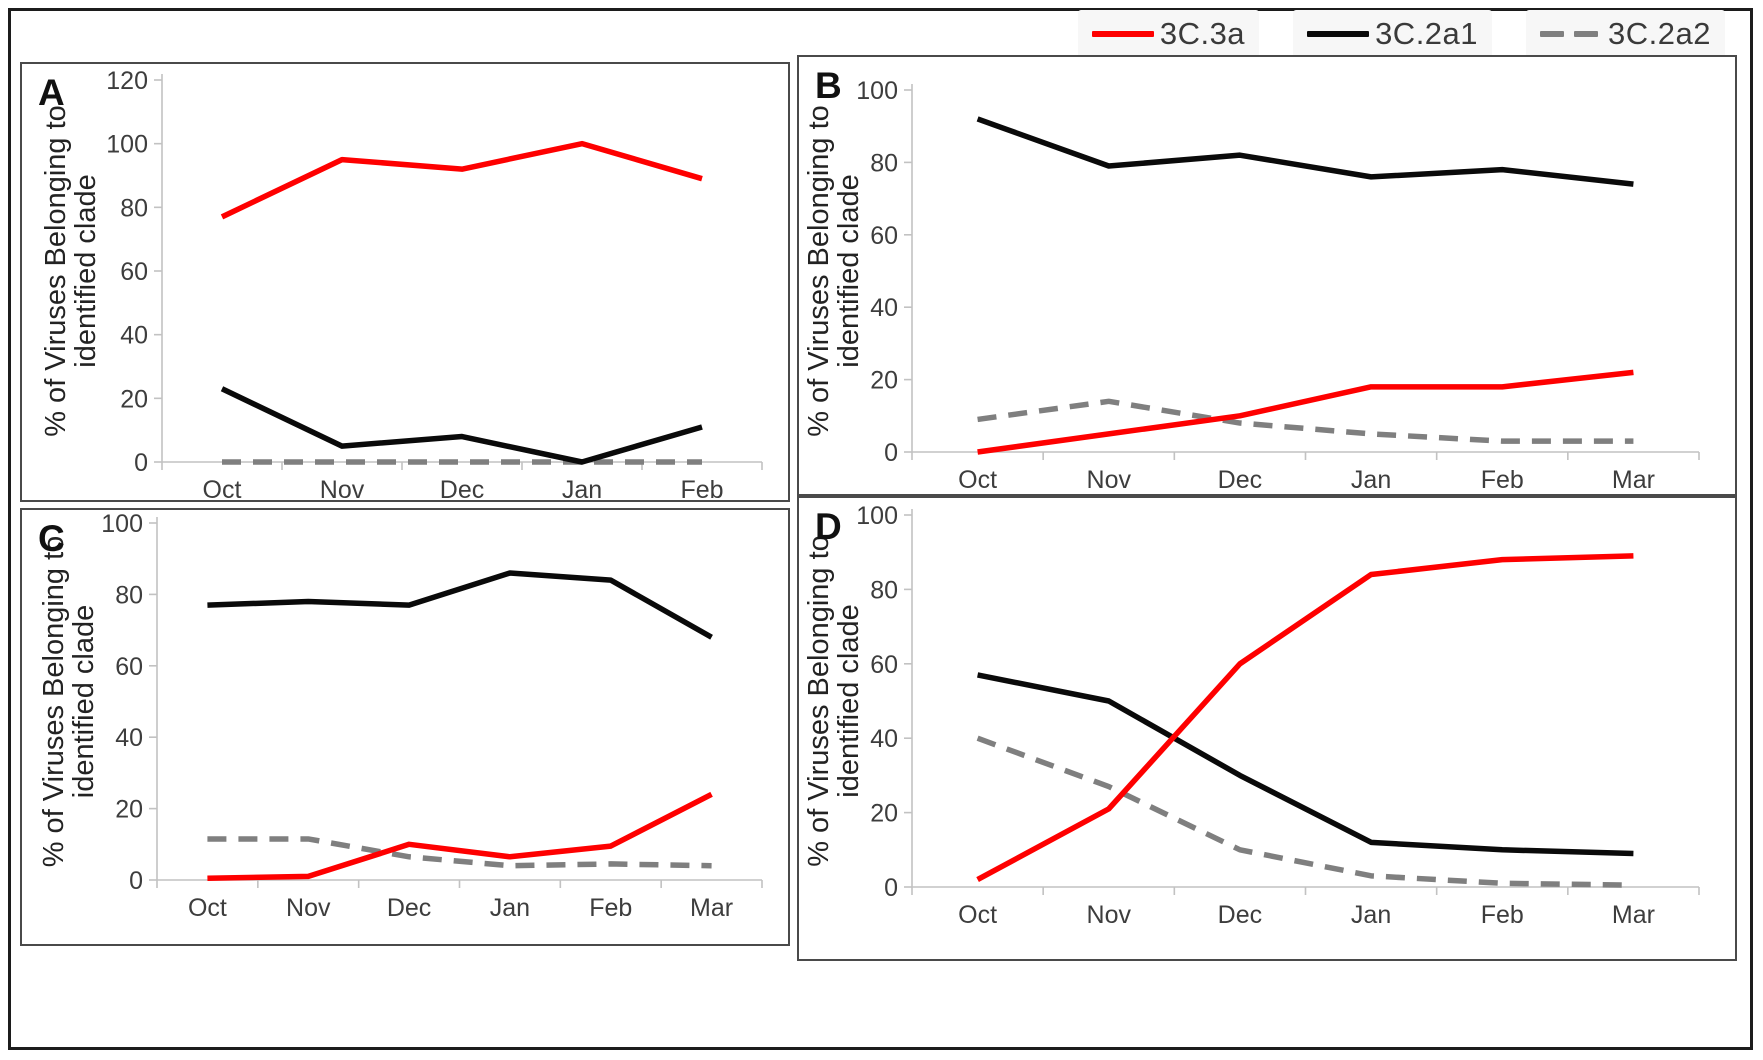 Image resolution: width=1763 pixels, height=1060 pixels. I want to click on panel-label-B: B, so click(828, 85).